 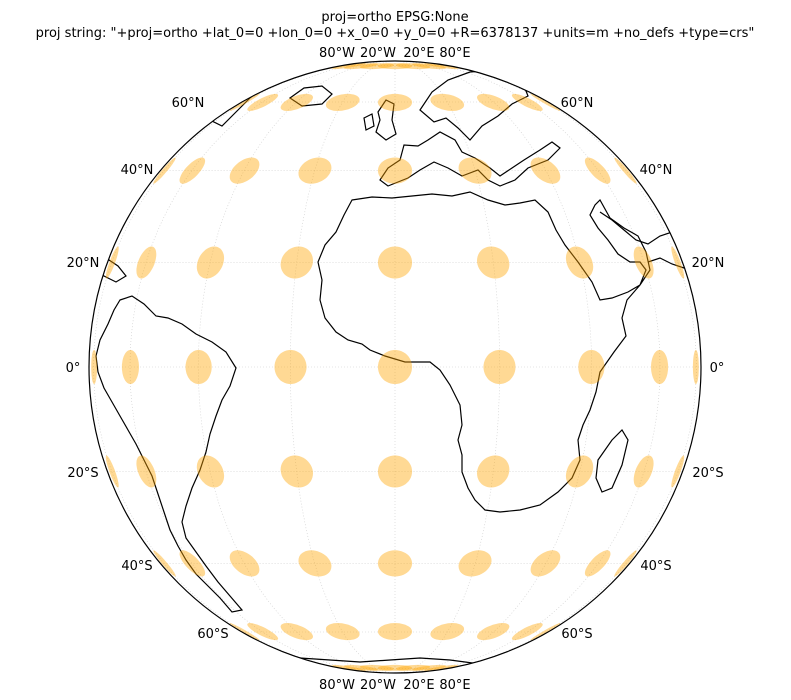 What do you see at coordinates (576, 634) in the screenshot?
I see `lat-label-right-60s: 60°S` at bounding box center [576, 634].